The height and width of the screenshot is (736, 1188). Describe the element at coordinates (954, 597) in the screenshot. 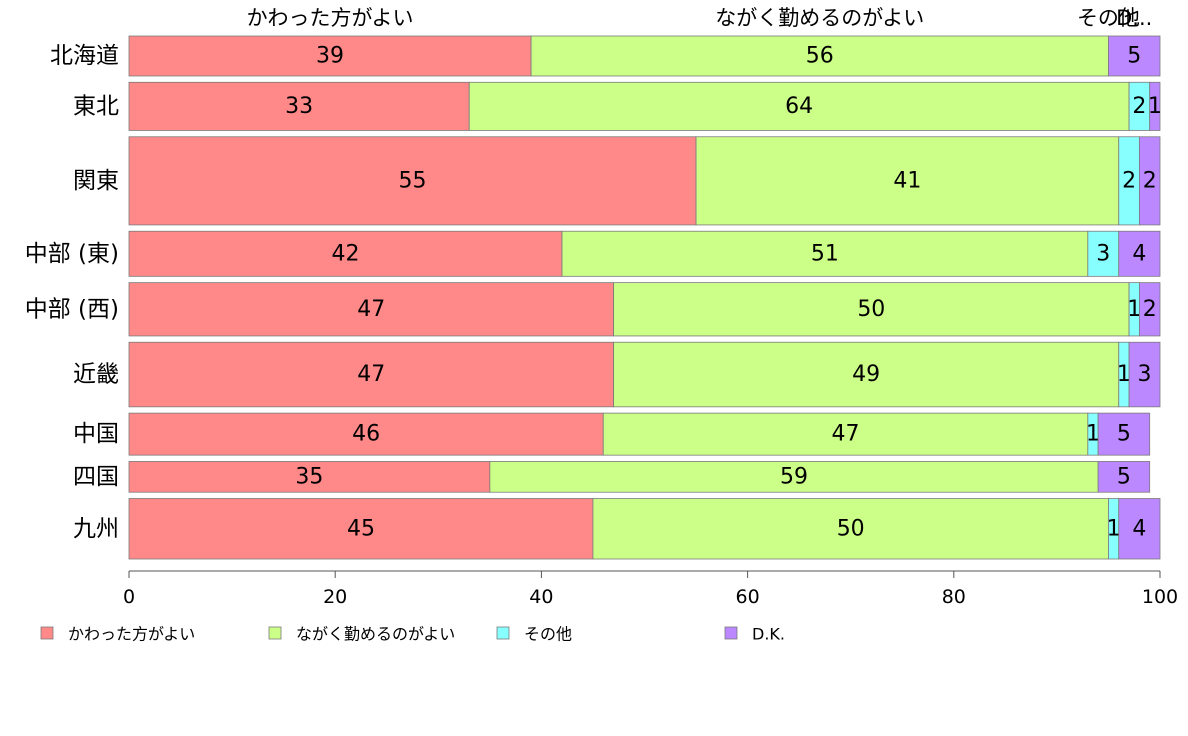

I see `x-tick-label: 80` at that location.